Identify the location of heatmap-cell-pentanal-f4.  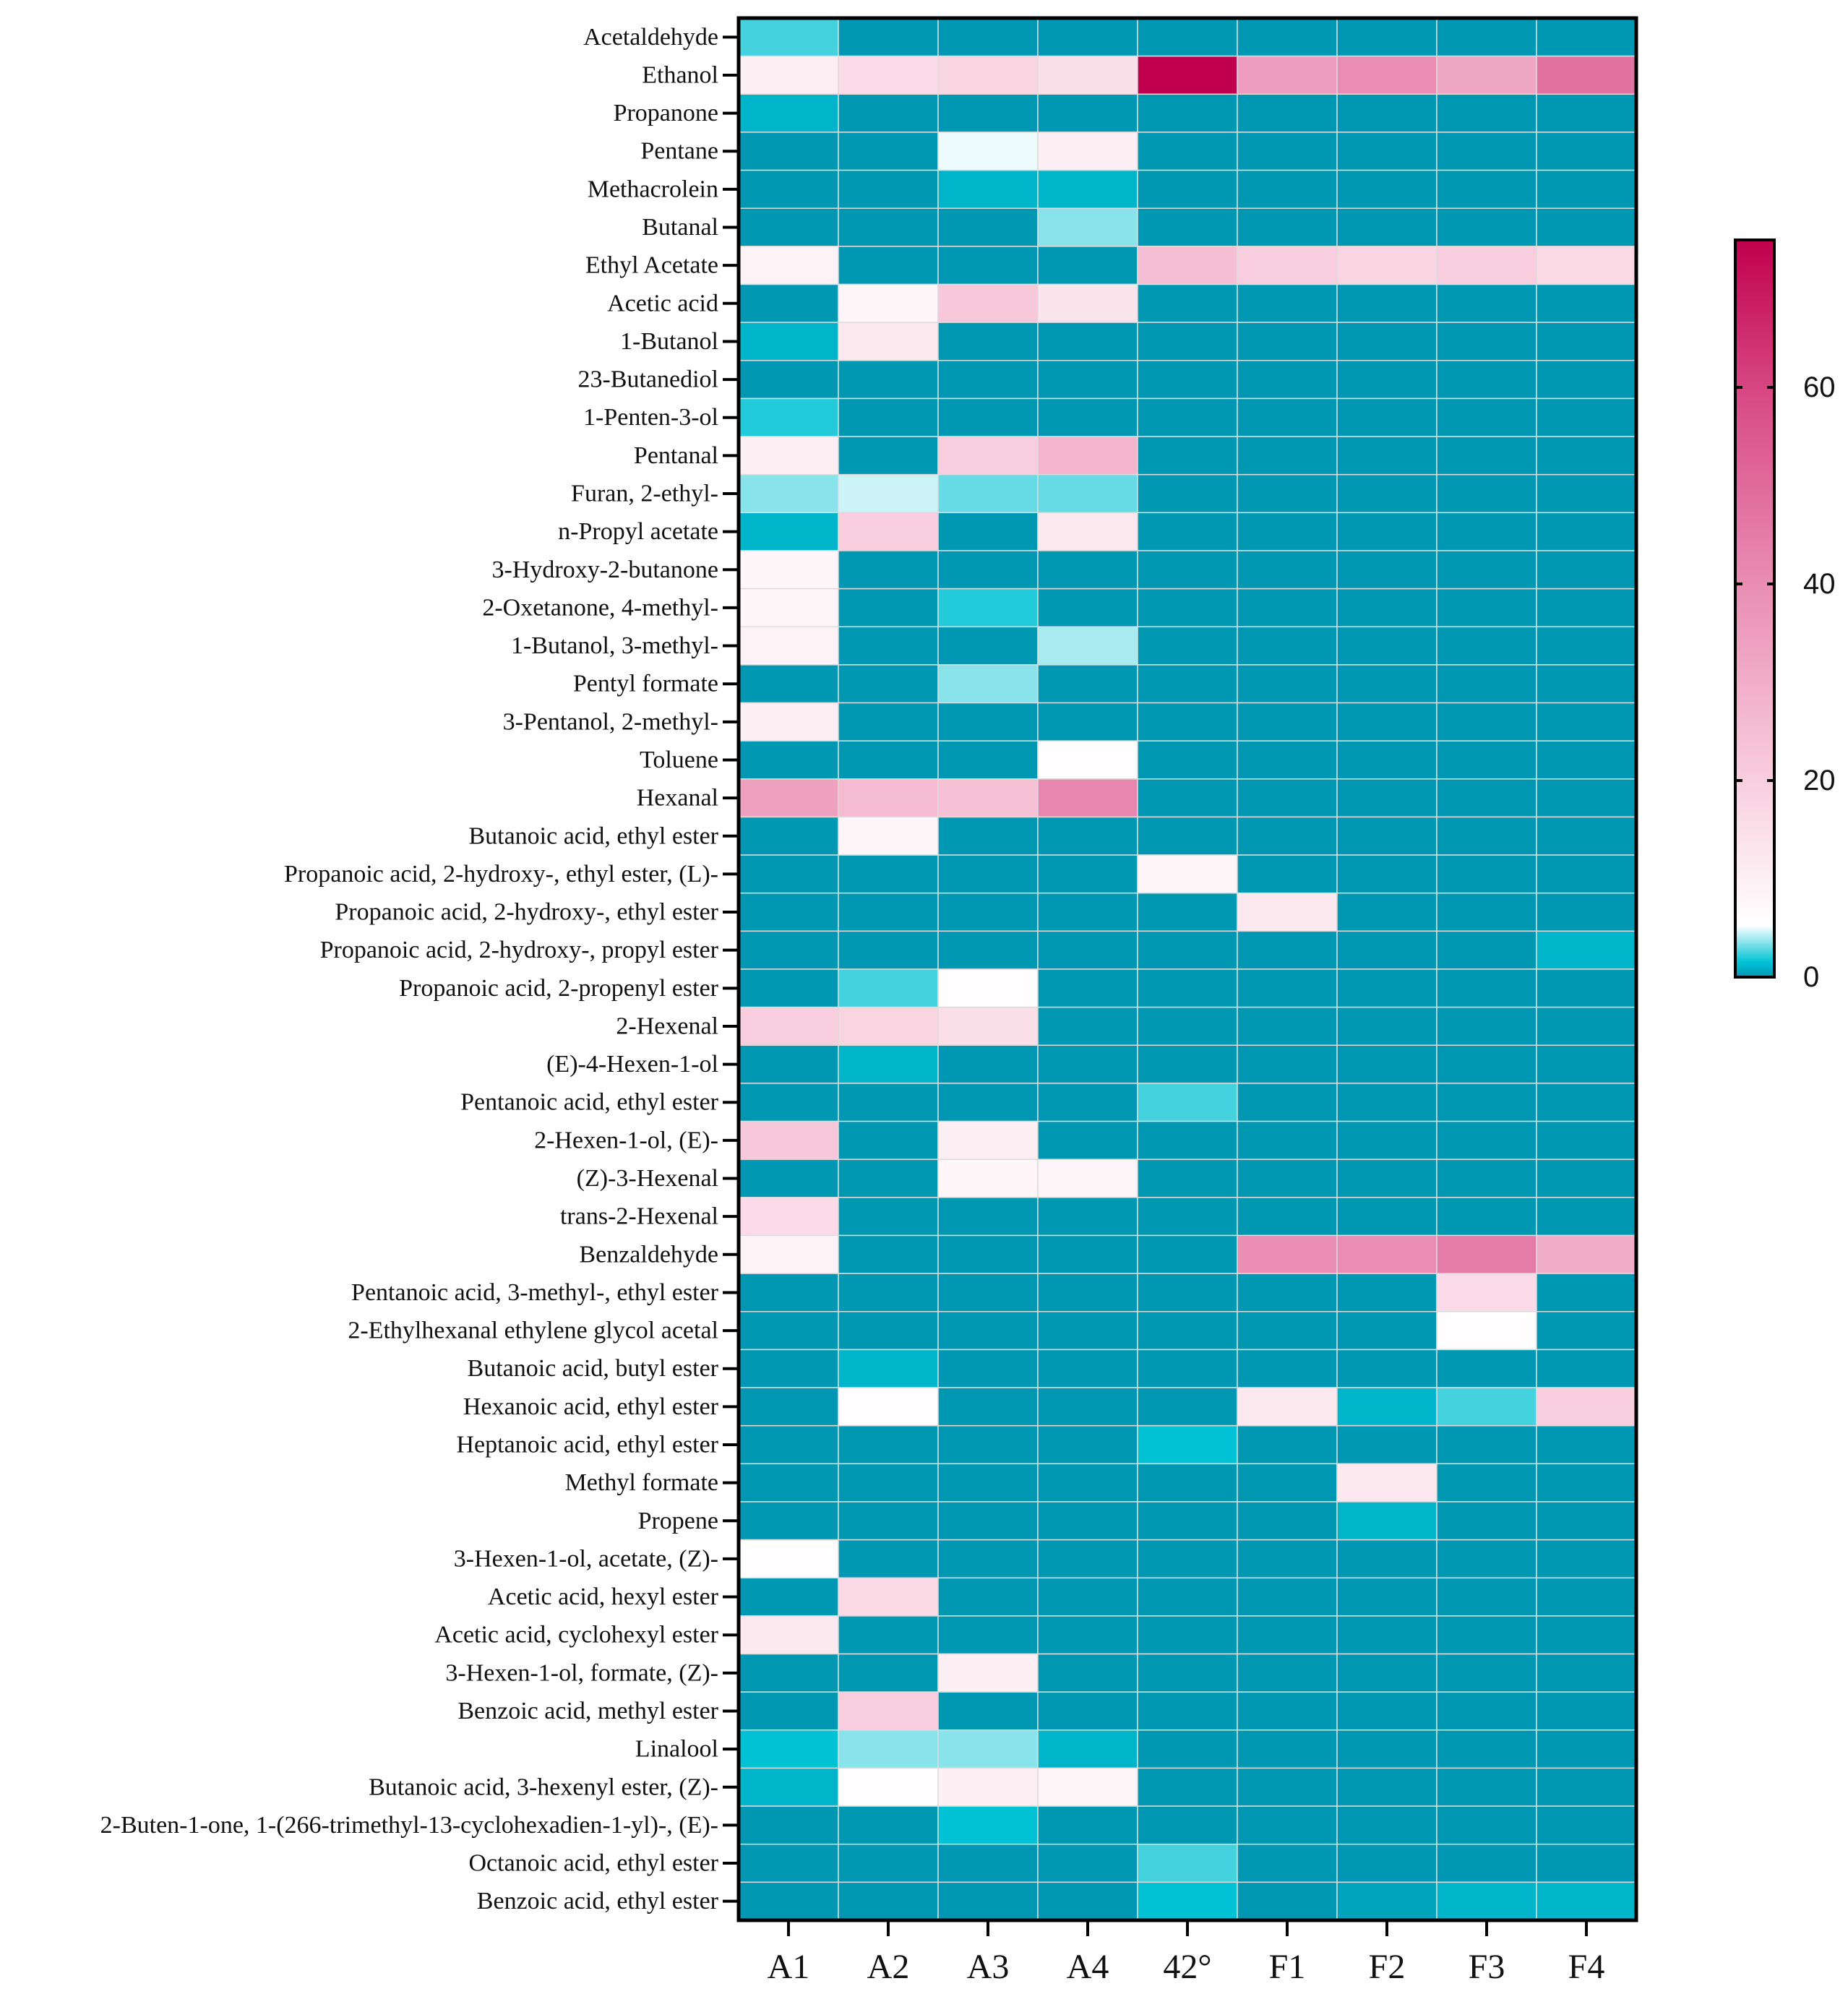
(1586, 456).